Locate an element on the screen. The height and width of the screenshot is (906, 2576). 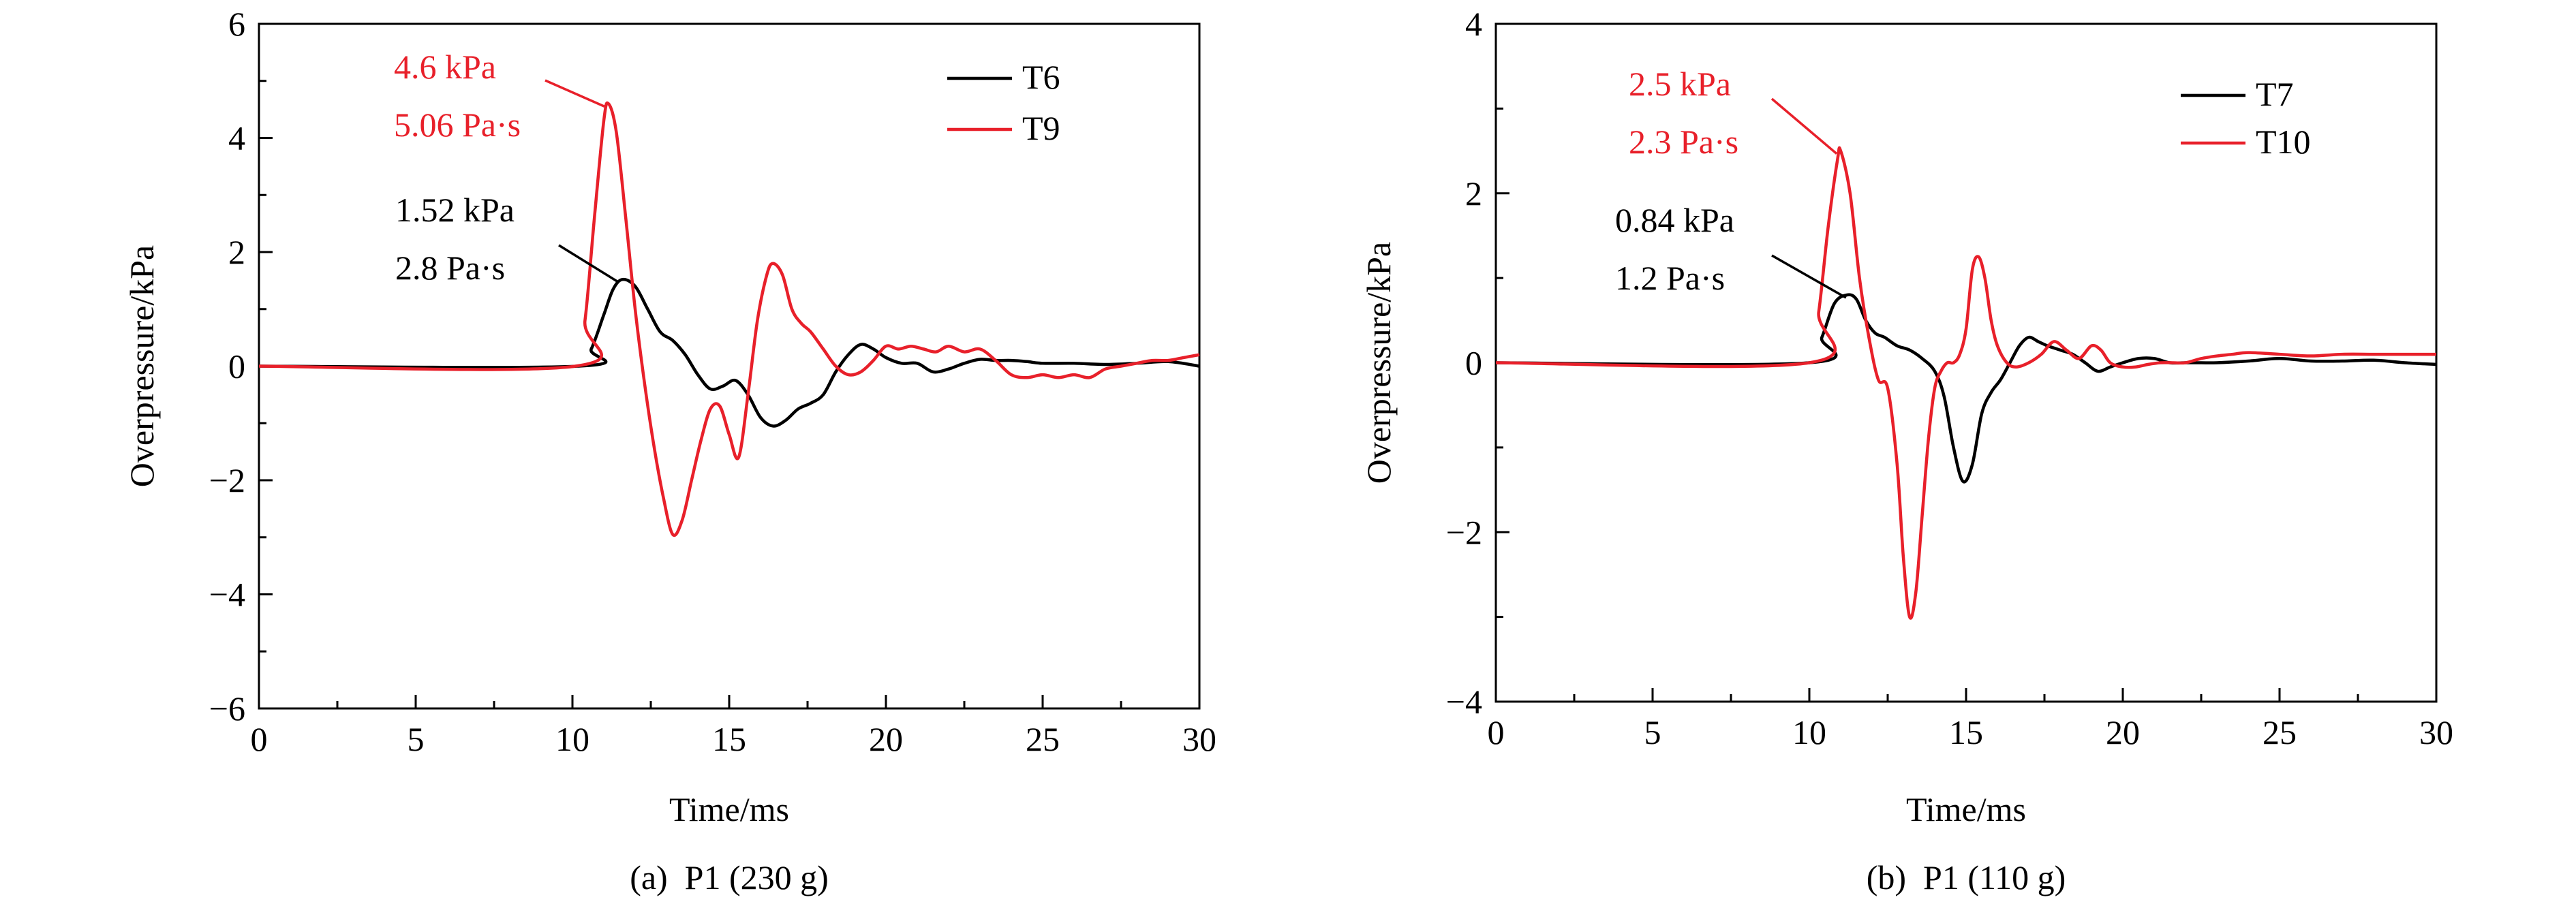
legend-label: T9 is located at coordinates (1041, 128).